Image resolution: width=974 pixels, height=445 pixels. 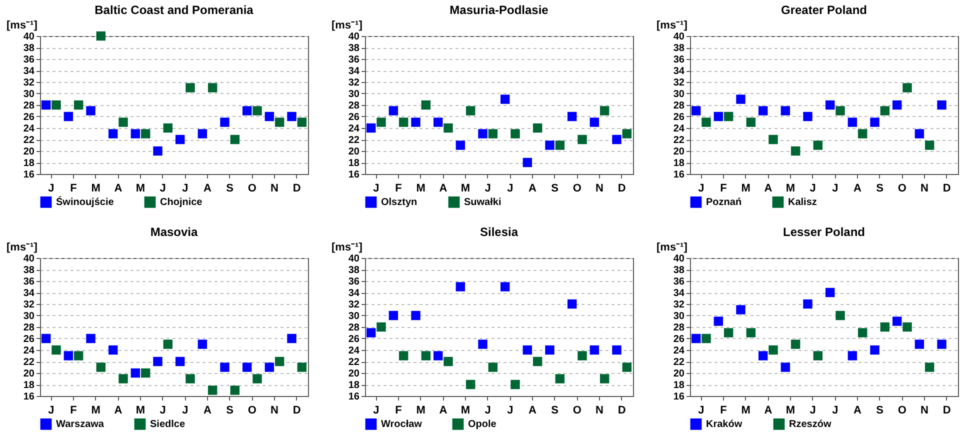 I want to click on chart-title: Baltic Coast and Pomerania, so click(x=174, y=10).